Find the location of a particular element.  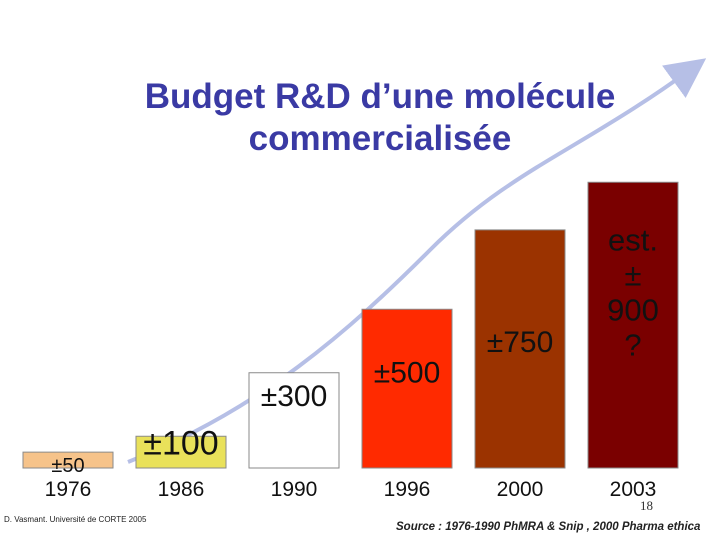

bar-2000 is located at coordinates (520, 349).